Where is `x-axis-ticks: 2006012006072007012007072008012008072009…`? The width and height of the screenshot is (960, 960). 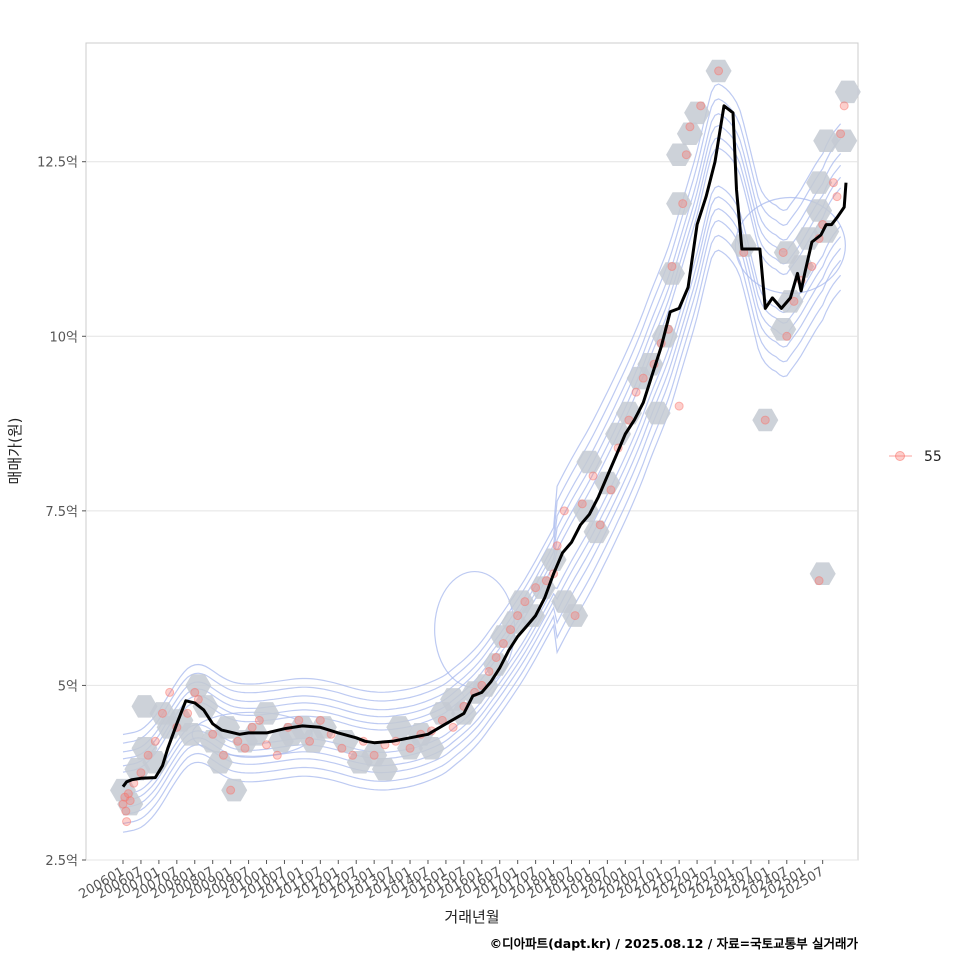 x-axis-ticks: 2006012006072007012007072008012008072009… is located at coordinates (452, 881).